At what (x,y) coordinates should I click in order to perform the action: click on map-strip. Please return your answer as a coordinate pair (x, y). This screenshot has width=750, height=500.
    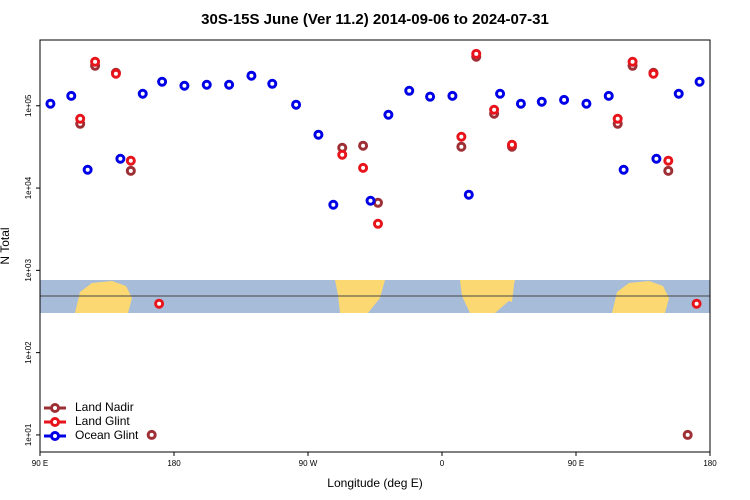
    Looking at the image, I should click on (375, 296).